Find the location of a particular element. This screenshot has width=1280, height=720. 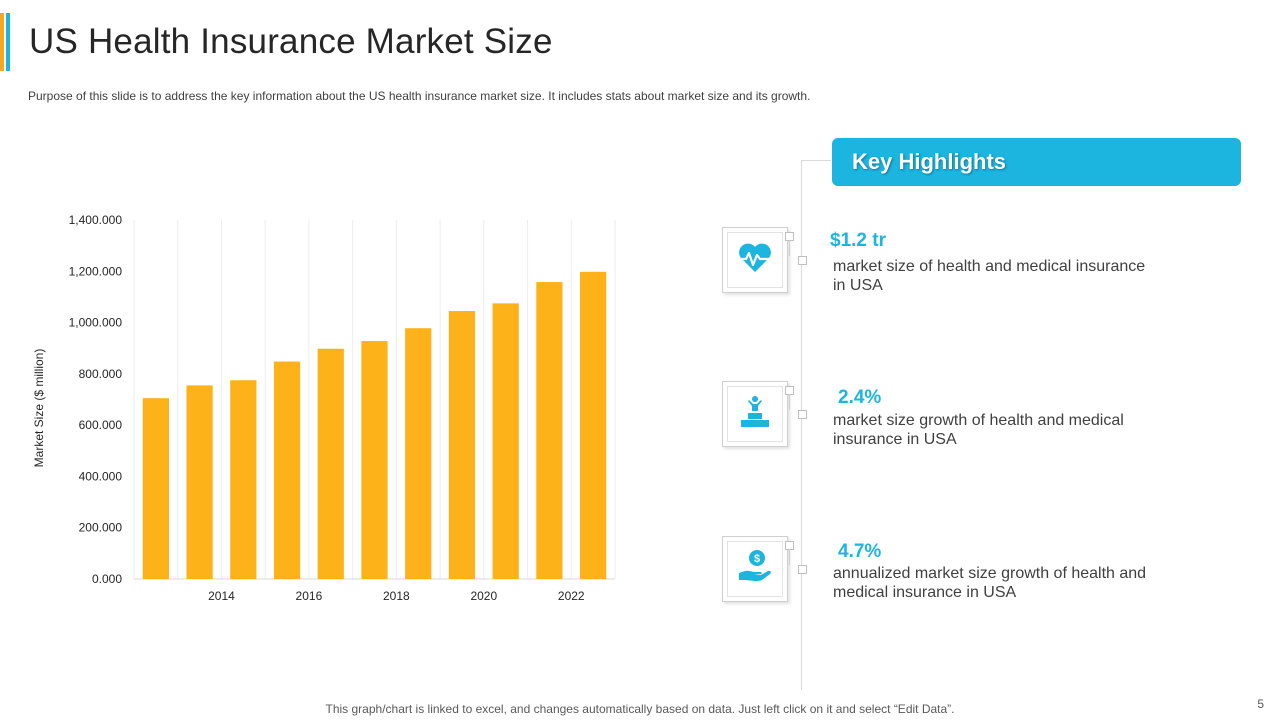

y-tick-label: 600.000 is located at coordinates (101, 425).